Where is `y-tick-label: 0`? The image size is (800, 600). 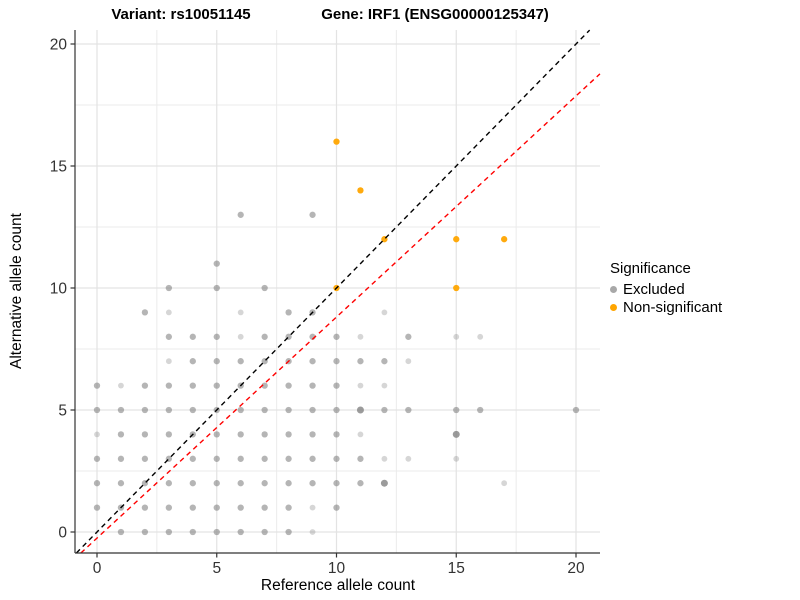 y-tick-label: 0 is located at coordinates (62, 533).